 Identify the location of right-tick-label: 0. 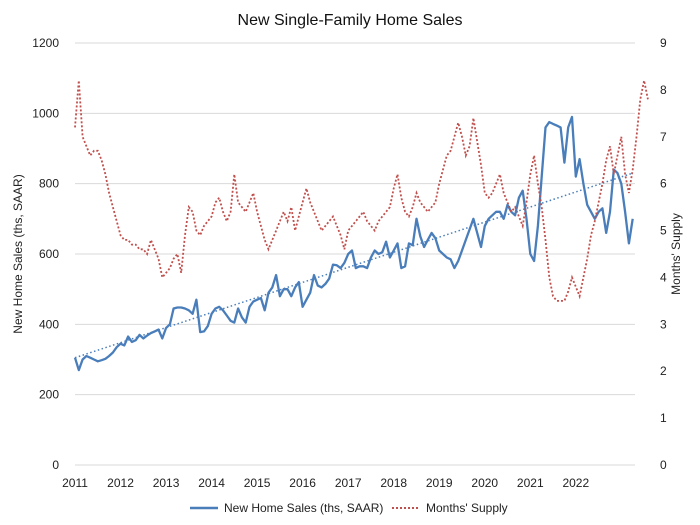
(663, 465).